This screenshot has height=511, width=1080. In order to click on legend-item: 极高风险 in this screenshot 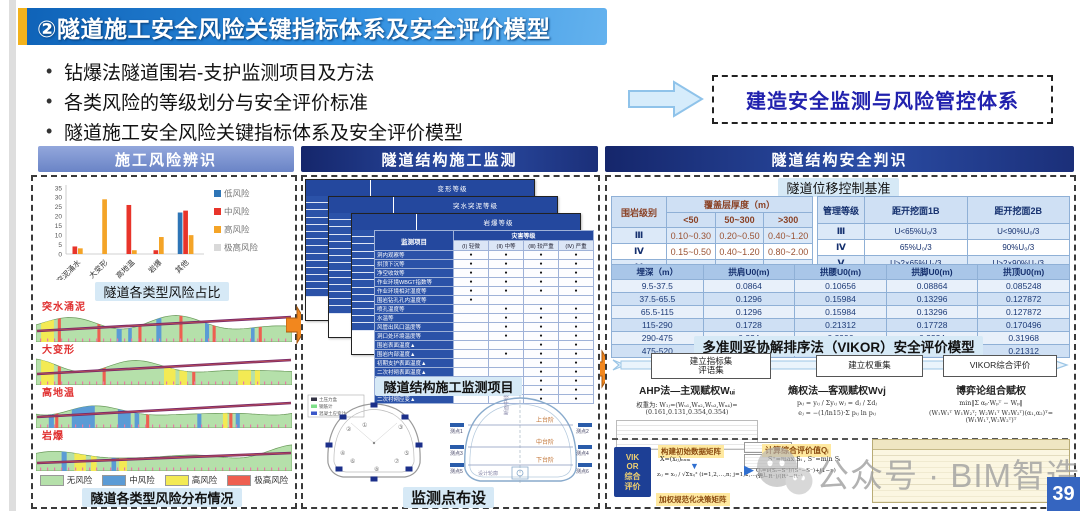, I will do `click(257, 480)`.